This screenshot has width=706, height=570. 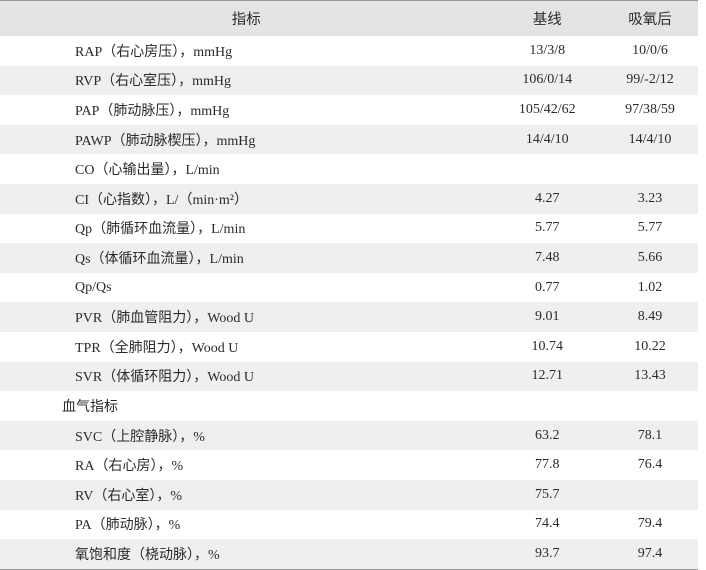 I want to click on table-row: RV（右心室），% 75.7, so click(x=349, y=494).